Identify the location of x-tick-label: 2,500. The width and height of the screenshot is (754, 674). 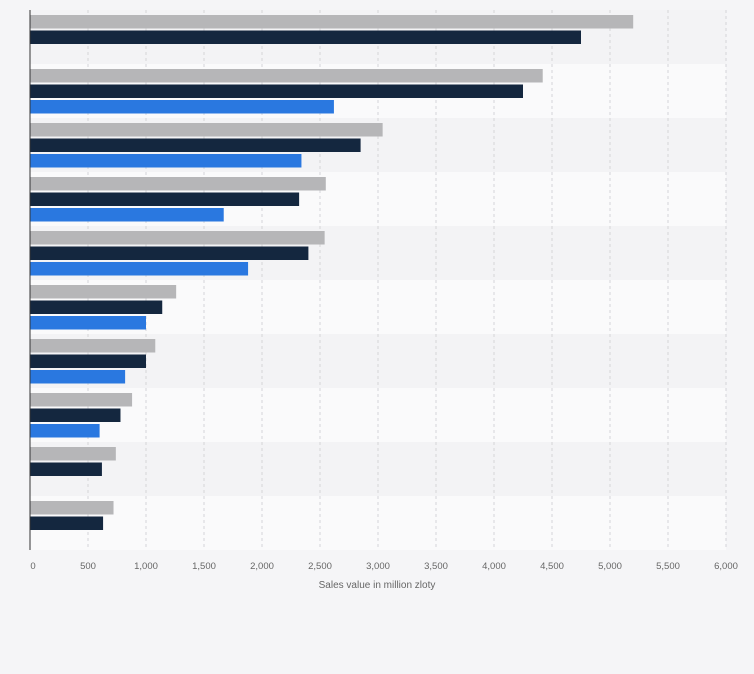
(320, 566).